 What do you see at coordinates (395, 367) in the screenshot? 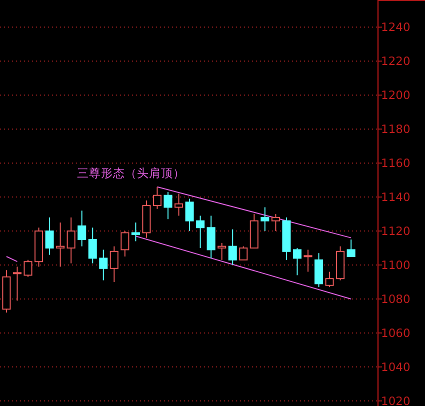
I see `y-tick-label: 1040` at bounding box center [395, 367].